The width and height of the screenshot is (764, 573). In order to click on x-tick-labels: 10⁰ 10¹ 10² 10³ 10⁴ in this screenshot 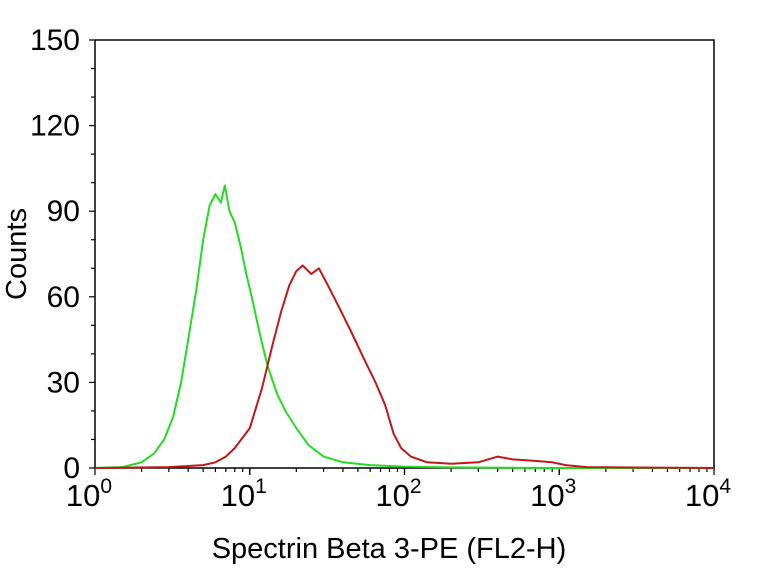, I will do `click(398, 494)`.